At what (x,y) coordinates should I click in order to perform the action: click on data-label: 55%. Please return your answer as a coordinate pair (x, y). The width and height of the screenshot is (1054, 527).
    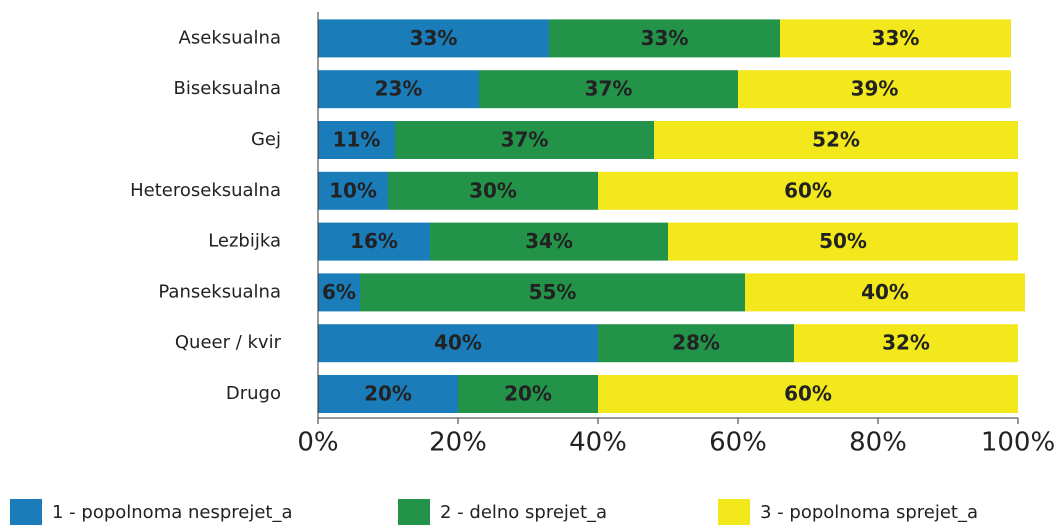
    Looking at the image, I should click on (553, 292).